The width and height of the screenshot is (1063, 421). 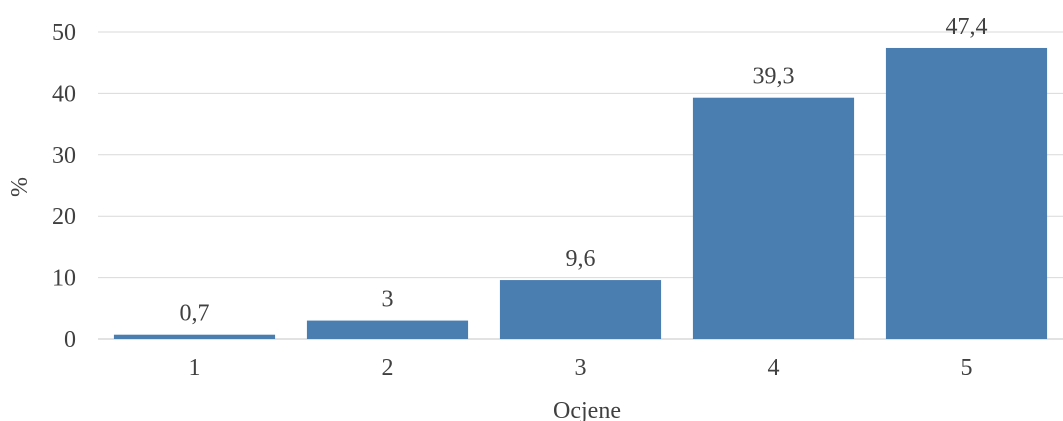 I want to click on y-tick-label-0: 0, so click(x=70, y=340).